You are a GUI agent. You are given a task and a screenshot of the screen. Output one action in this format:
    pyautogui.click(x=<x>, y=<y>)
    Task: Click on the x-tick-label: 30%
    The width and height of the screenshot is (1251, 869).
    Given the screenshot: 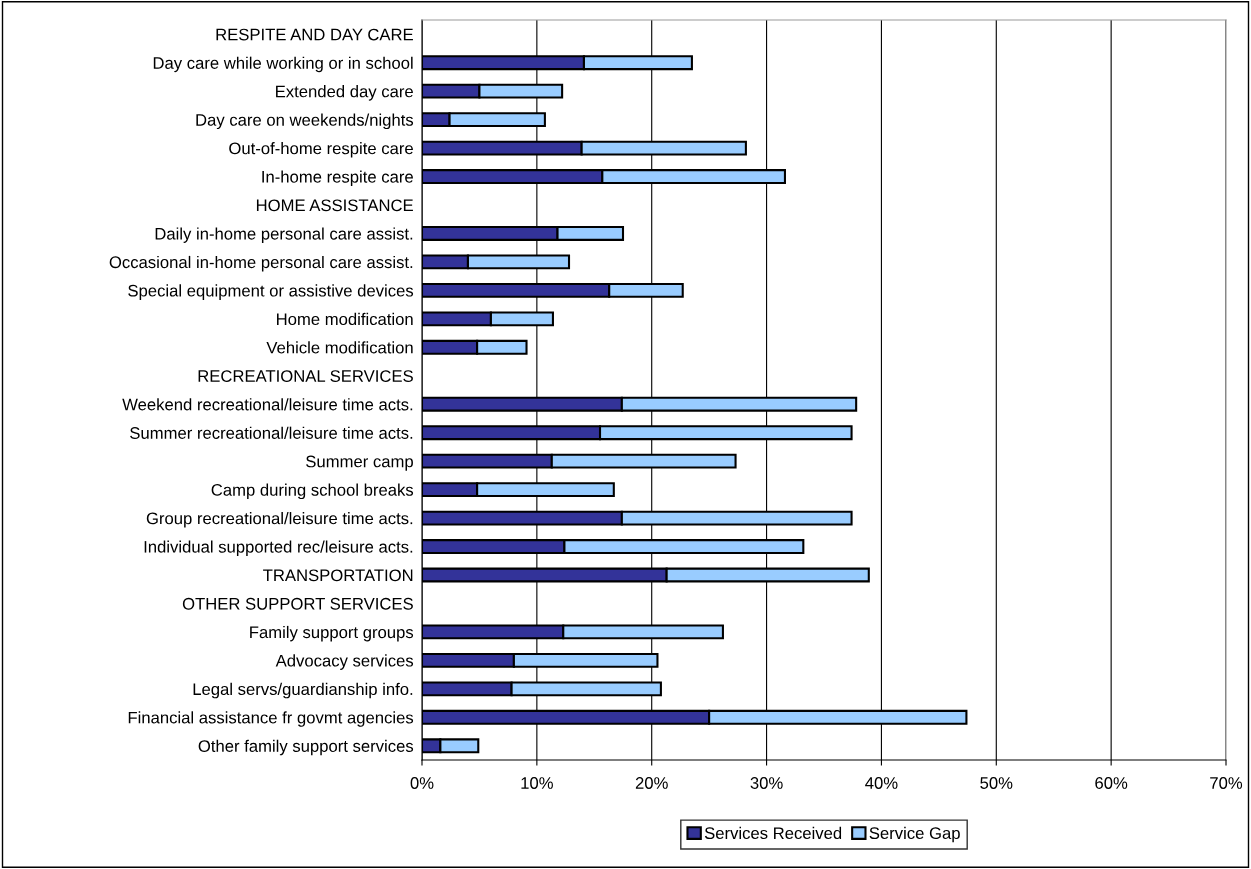 What is the action you would take?
    pyautogui.click(x=766, y=783)
    